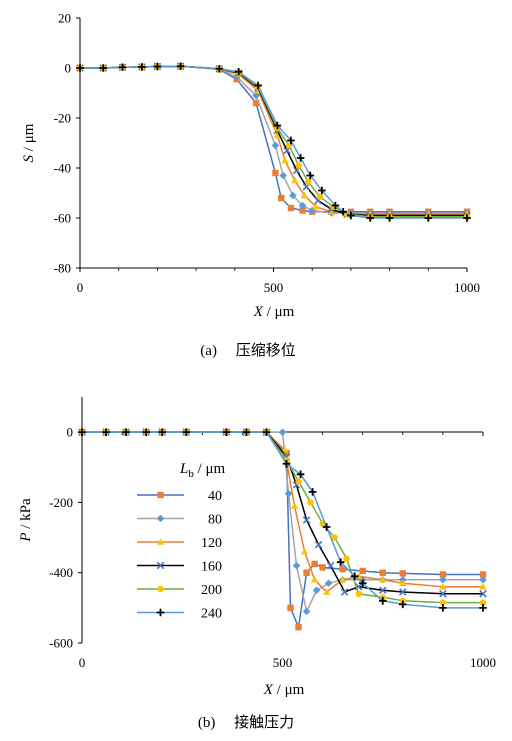  Describe the element at coordinates (211, 543) in the screenshot. I see `legend-label: 120` at that location.